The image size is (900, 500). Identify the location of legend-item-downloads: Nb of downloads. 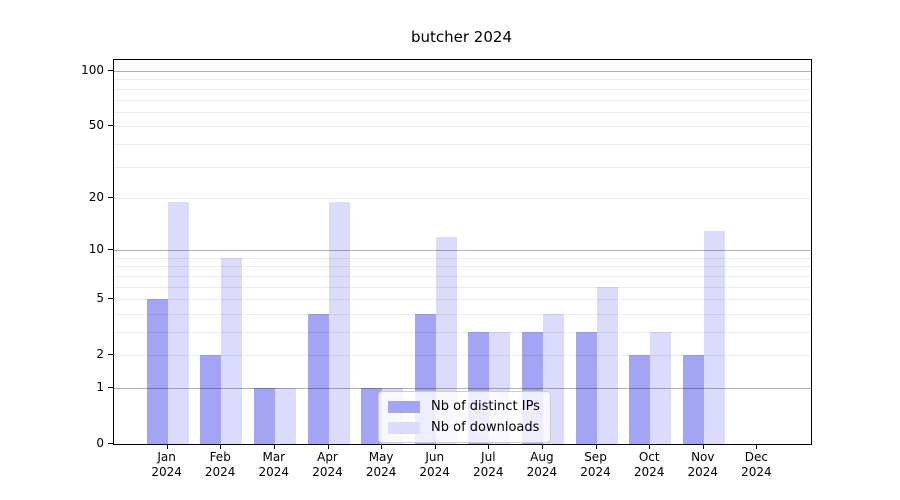
(464, 427).